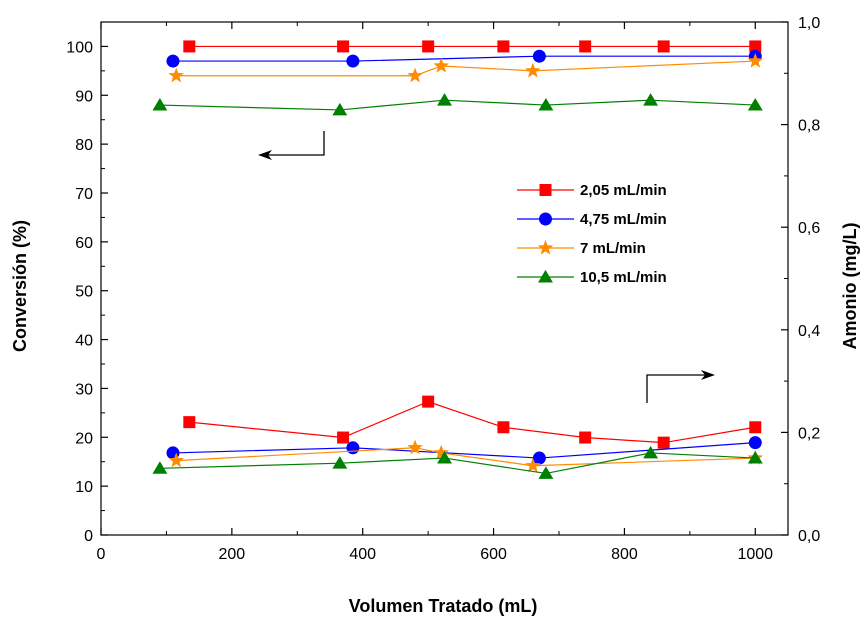  I want to click on y-axis-left-title: Conversión (%), so click(20, 286).